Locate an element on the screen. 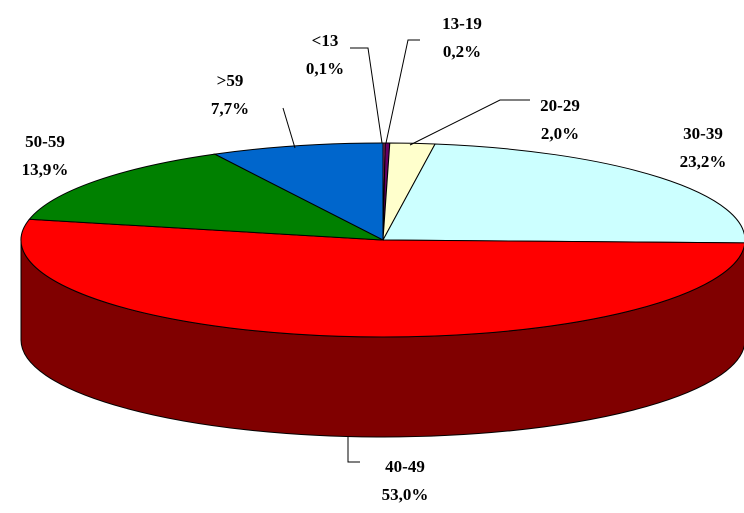 This screenshot has width=744, height=513. value-label: 13,9% is located at coordinates (45, 169).